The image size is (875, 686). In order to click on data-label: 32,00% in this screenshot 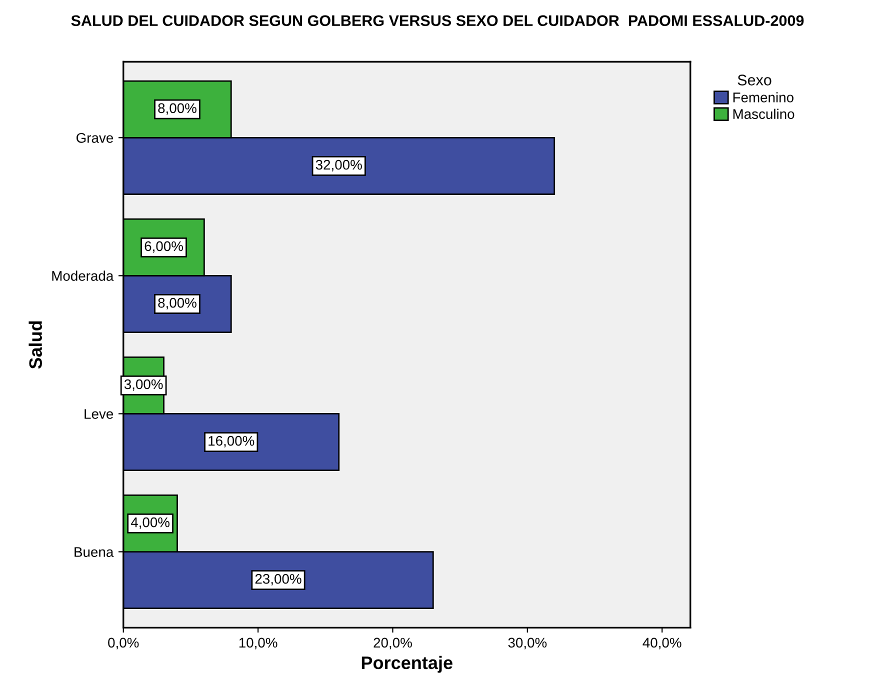, I will do `click(339, 166)`.